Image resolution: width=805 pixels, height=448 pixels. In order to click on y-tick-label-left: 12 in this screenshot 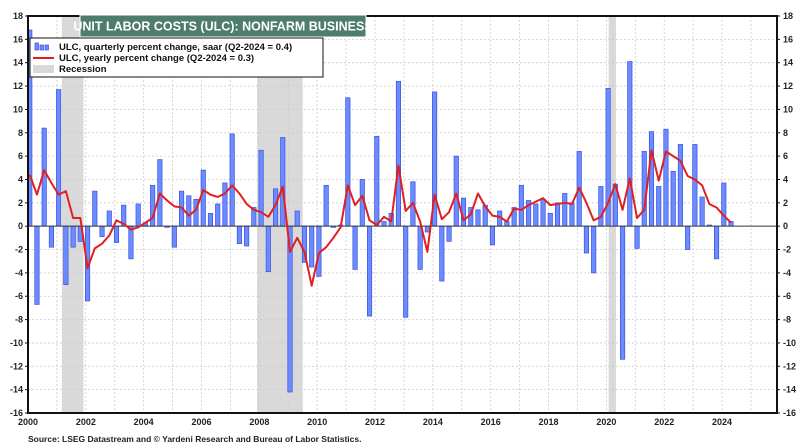, I will do `click(18, 86)`.